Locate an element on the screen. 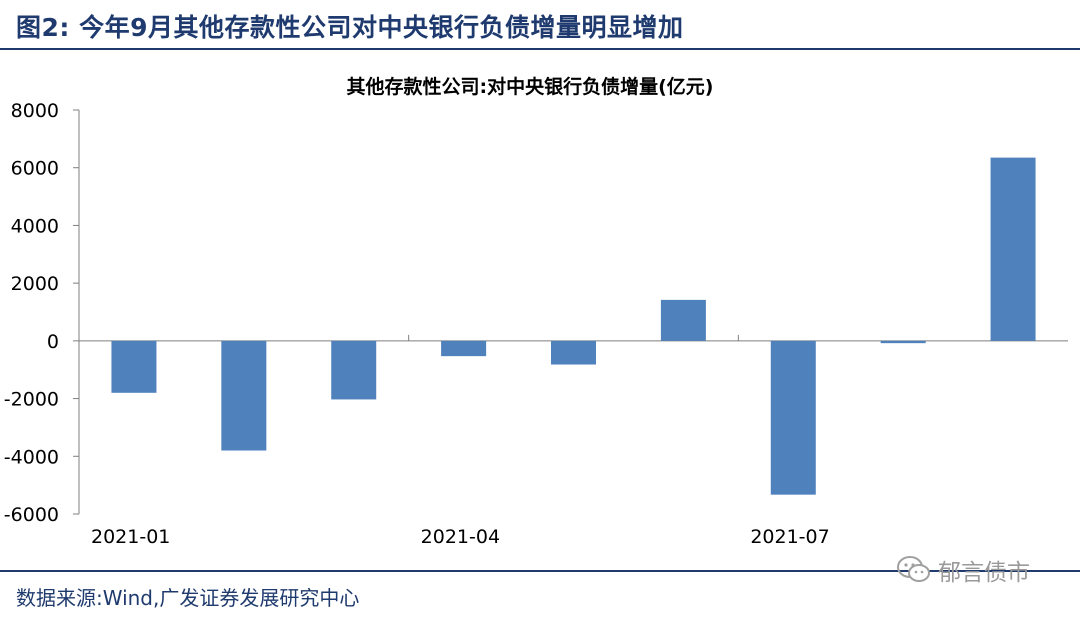  wechat-icon is located at coordinates (913, 569).